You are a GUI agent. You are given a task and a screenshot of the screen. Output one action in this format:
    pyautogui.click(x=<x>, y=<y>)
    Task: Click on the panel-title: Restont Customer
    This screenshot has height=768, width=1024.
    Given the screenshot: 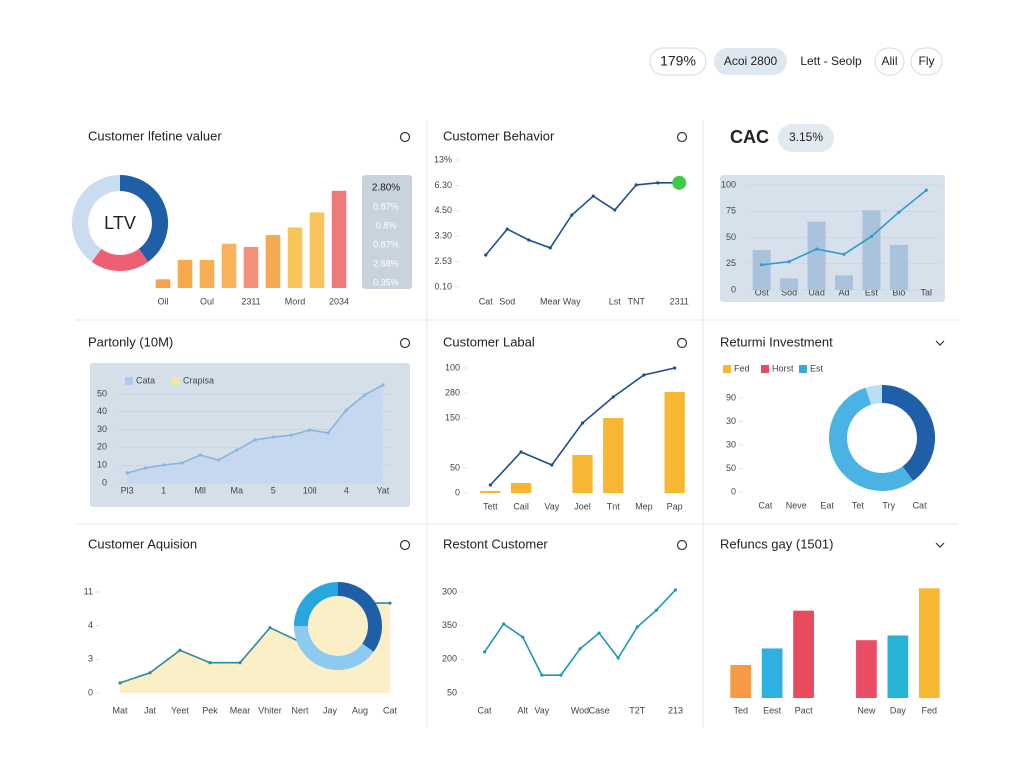 What is the action you would take?
    pyautogui.click(x=495, y=543)
    